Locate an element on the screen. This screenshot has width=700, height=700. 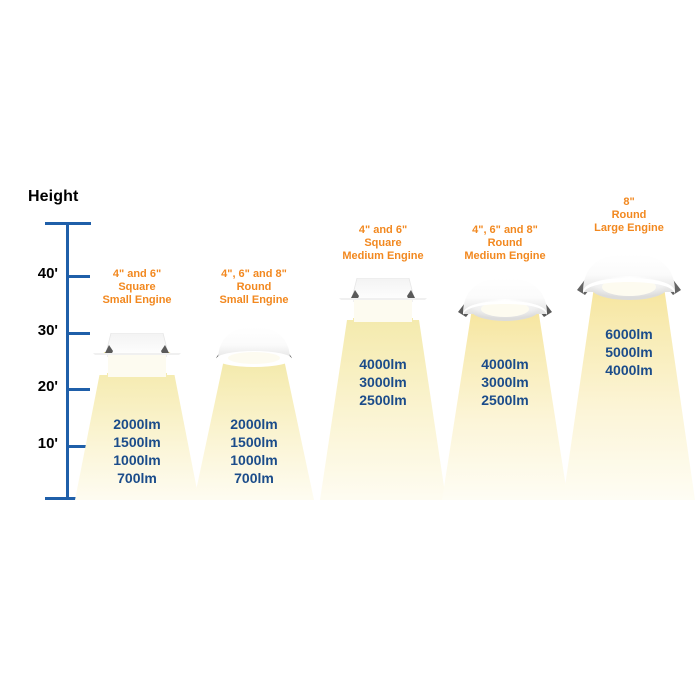
axis-line is located at coordinates (67, 361).